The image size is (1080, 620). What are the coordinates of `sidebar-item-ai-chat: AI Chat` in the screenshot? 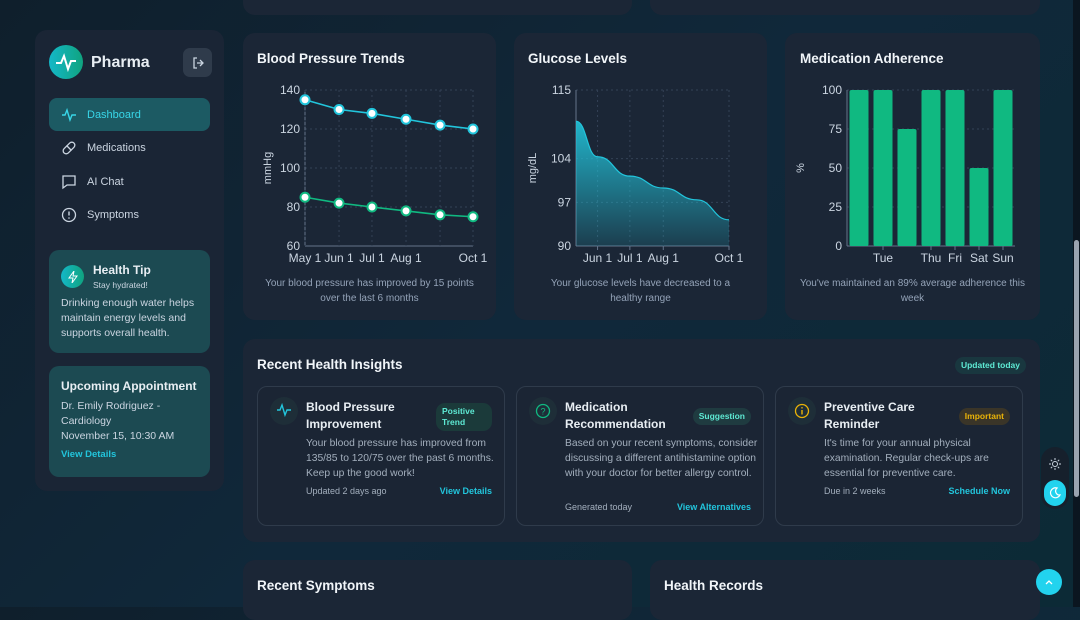 It's located at (129, 181).